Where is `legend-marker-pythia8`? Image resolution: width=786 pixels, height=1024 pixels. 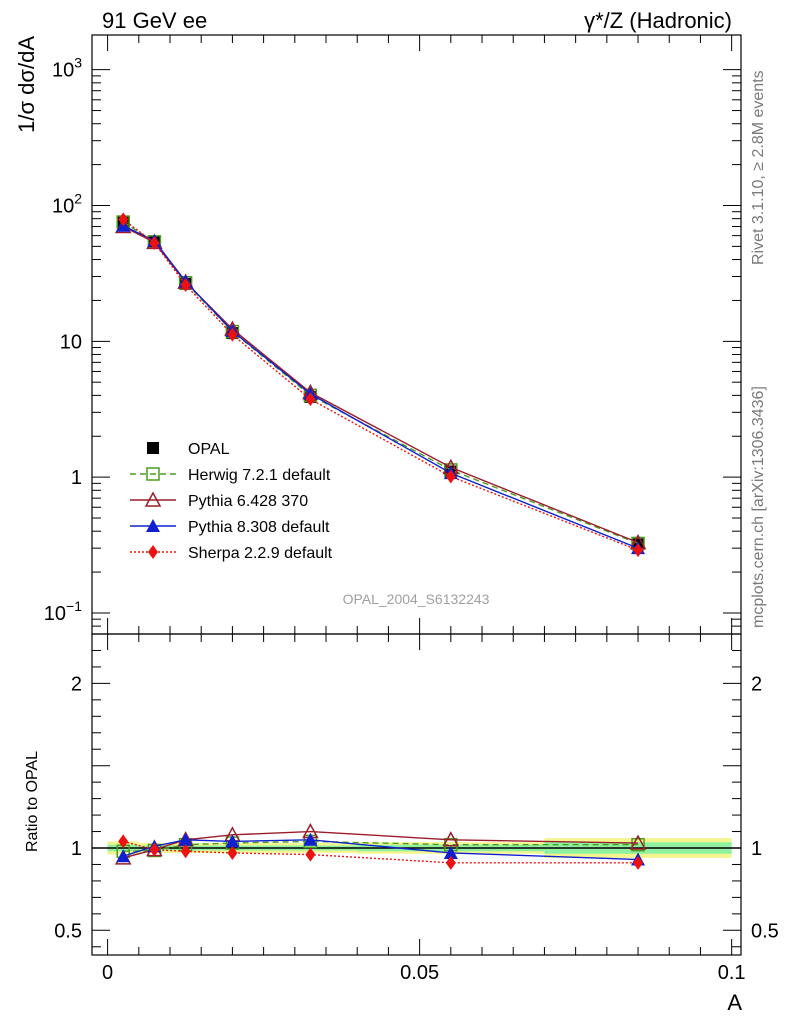
legend-marker-pythia8 is located at coordinates (153, 525).